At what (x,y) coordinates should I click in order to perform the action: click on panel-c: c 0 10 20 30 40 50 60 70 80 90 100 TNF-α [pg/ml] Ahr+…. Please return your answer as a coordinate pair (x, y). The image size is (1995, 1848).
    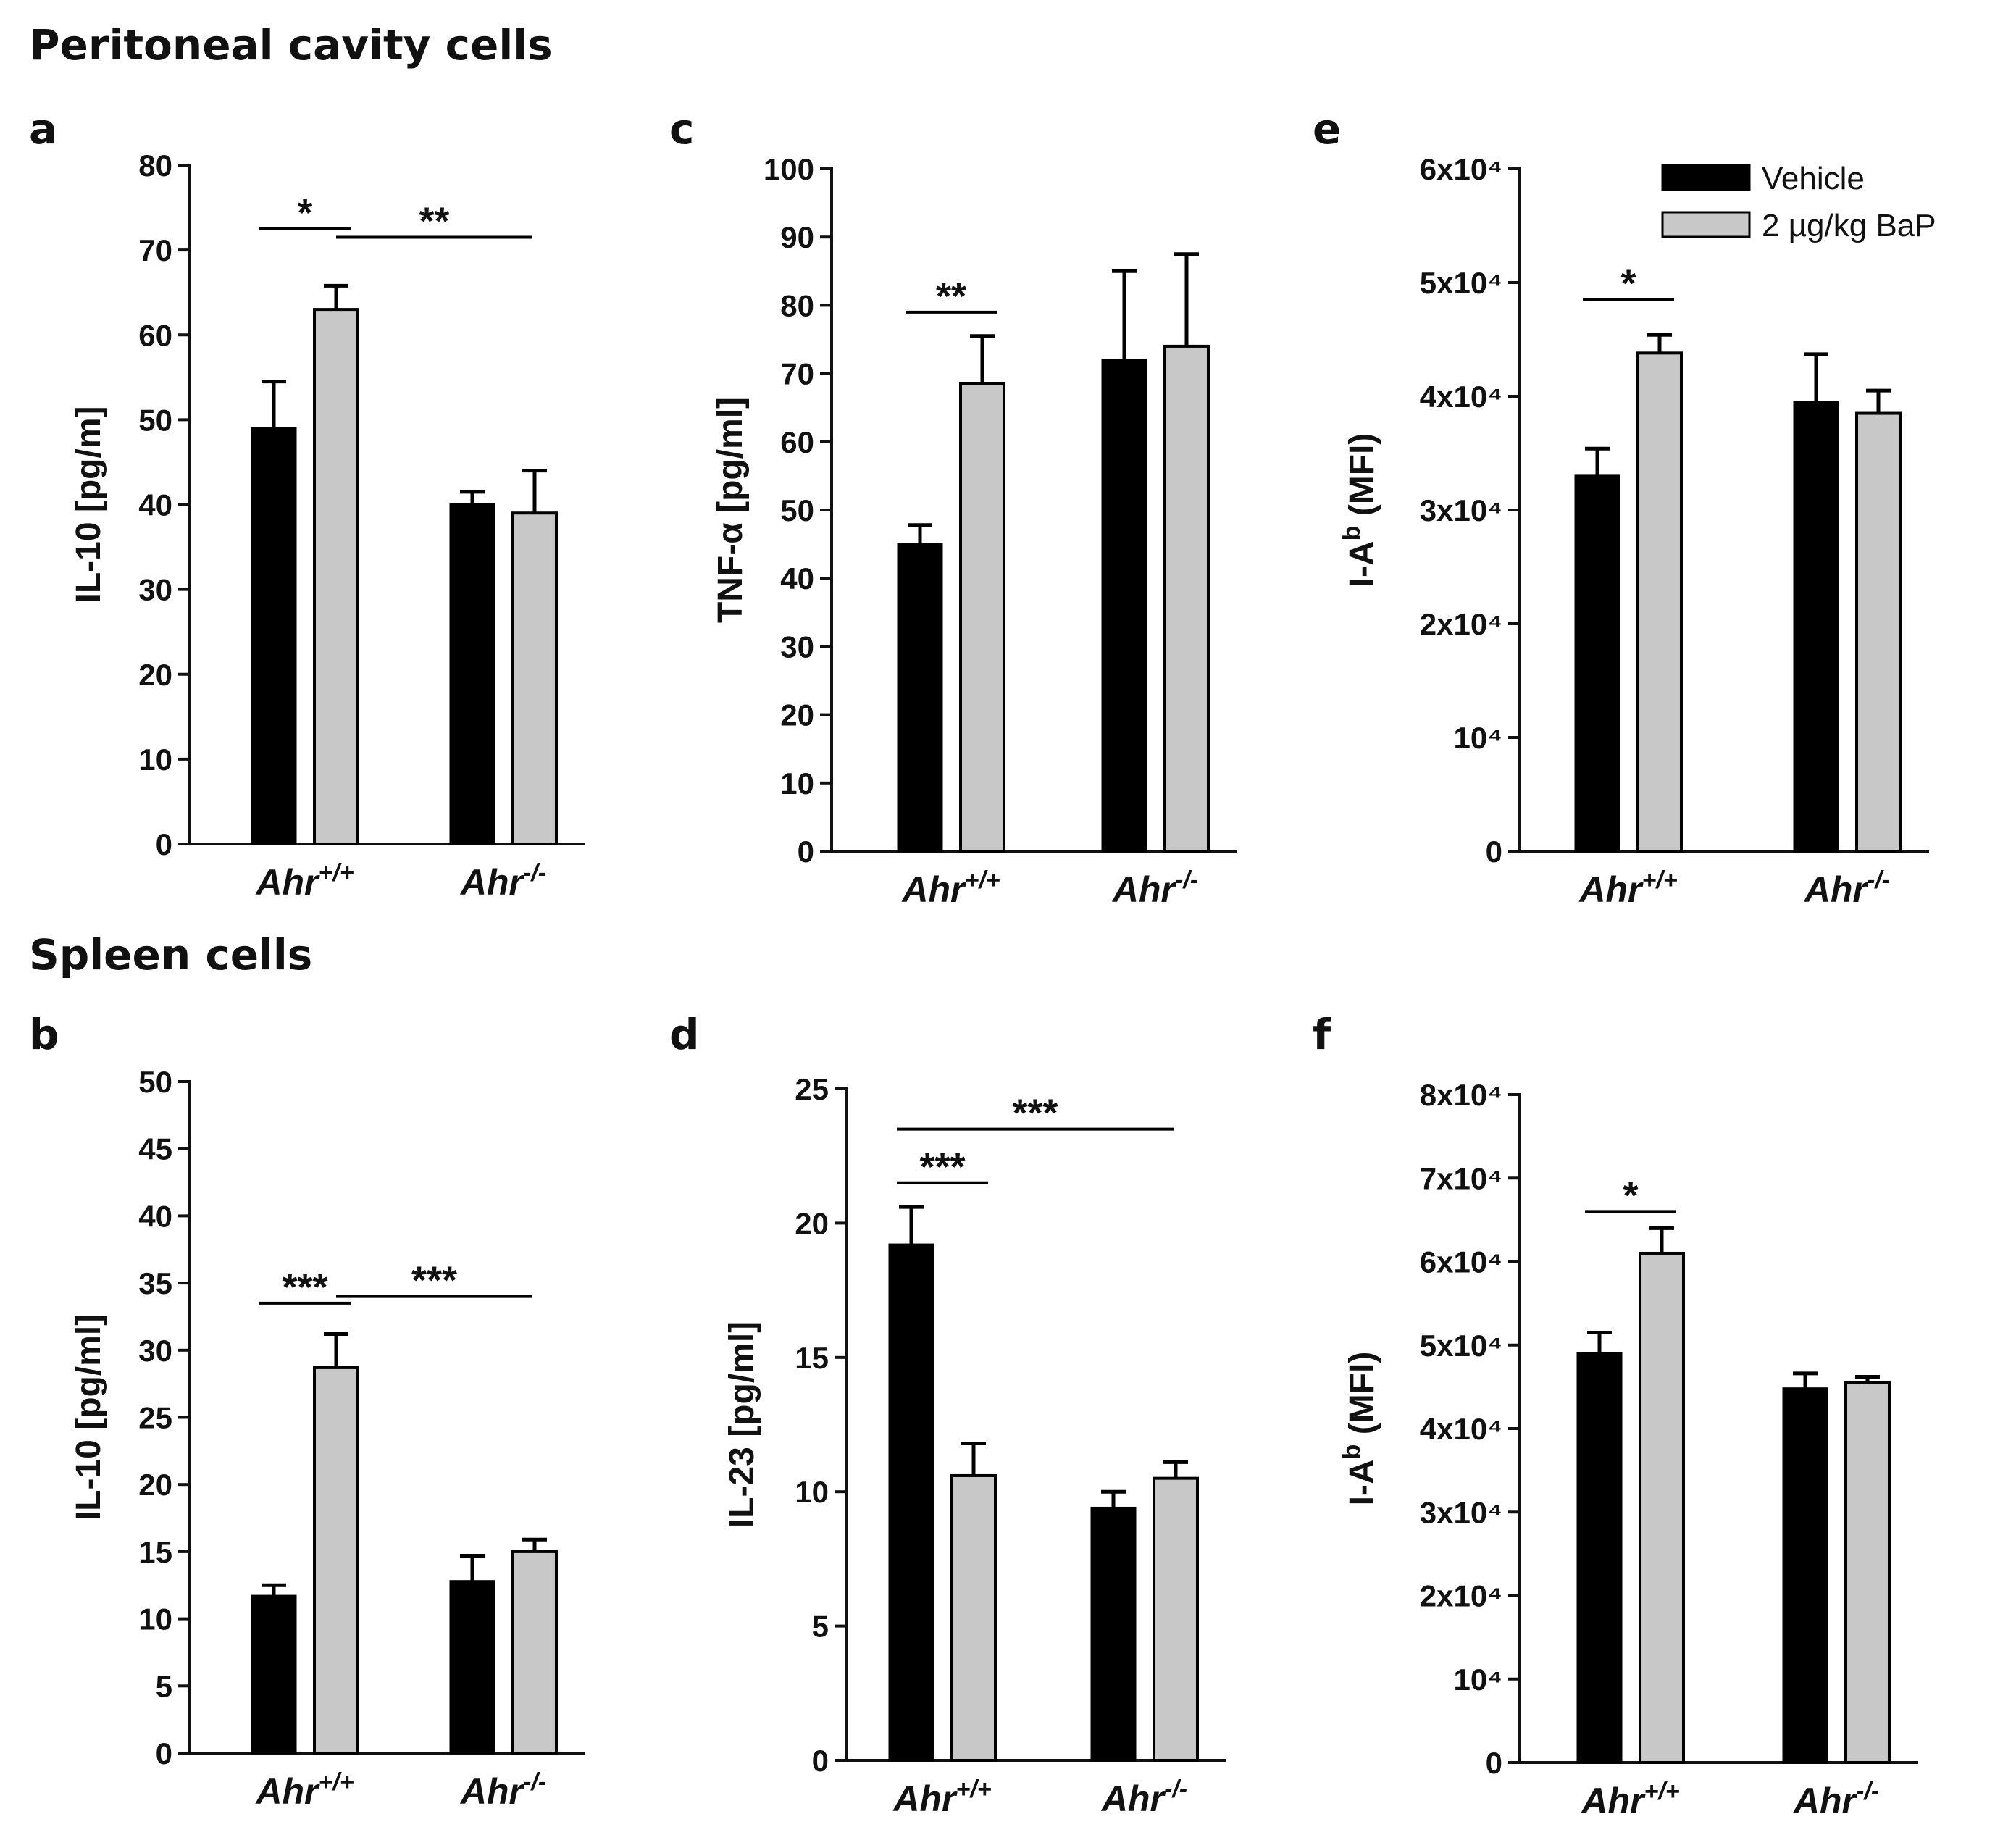
    Looking at the image, I should click on (953, 507).